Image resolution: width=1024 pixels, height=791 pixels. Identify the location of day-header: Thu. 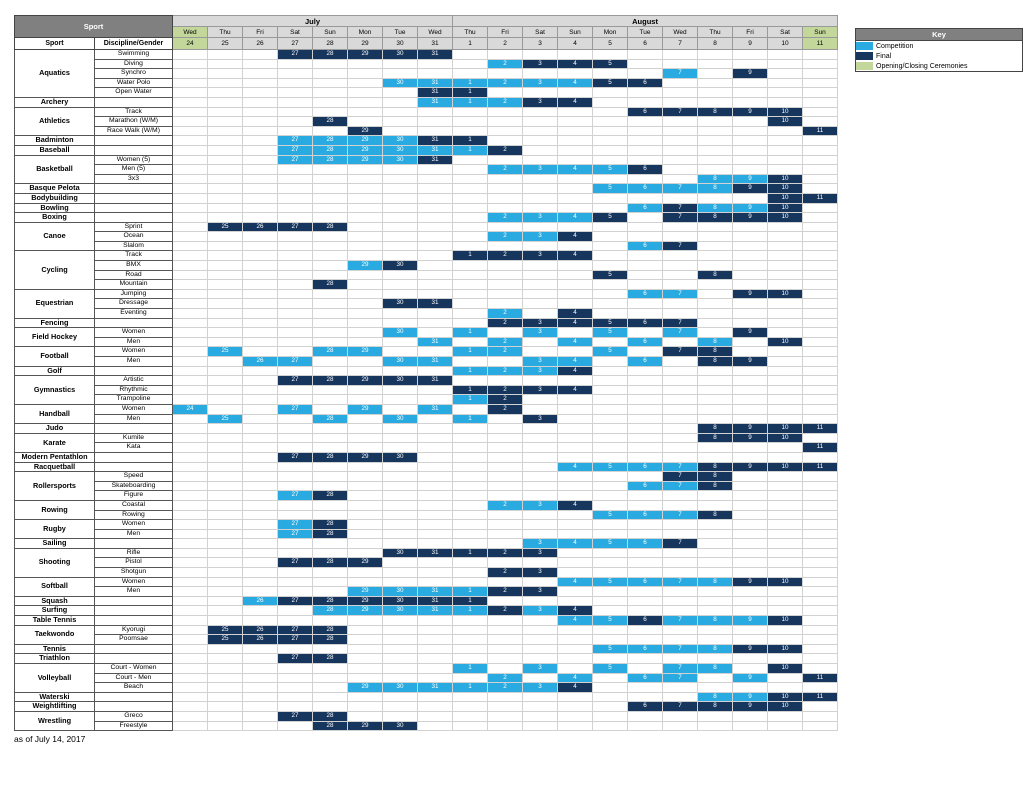
(225, 32).